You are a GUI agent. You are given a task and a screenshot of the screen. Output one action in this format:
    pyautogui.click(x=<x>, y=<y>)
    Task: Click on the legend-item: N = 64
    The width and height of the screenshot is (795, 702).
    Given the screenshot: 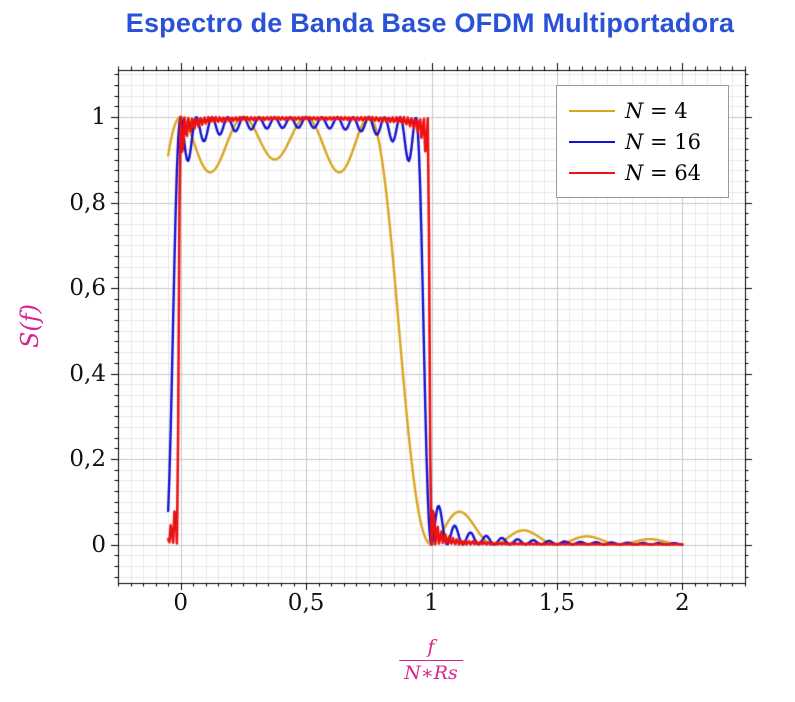 What is the action you would take?
    pyautogui.click(x=642, y=172)
    